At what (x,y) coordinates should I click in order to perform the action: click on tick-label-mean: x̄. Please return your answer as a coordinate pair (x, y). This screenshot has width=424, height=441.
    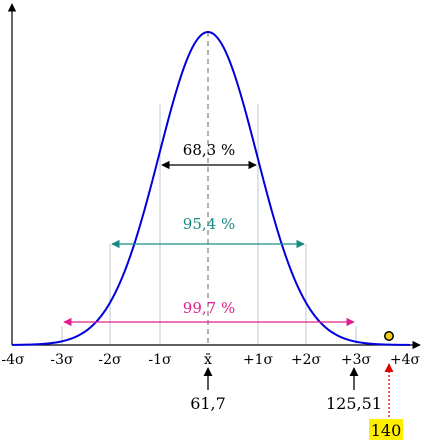
    Looking at the image, I should click on (208, 360).